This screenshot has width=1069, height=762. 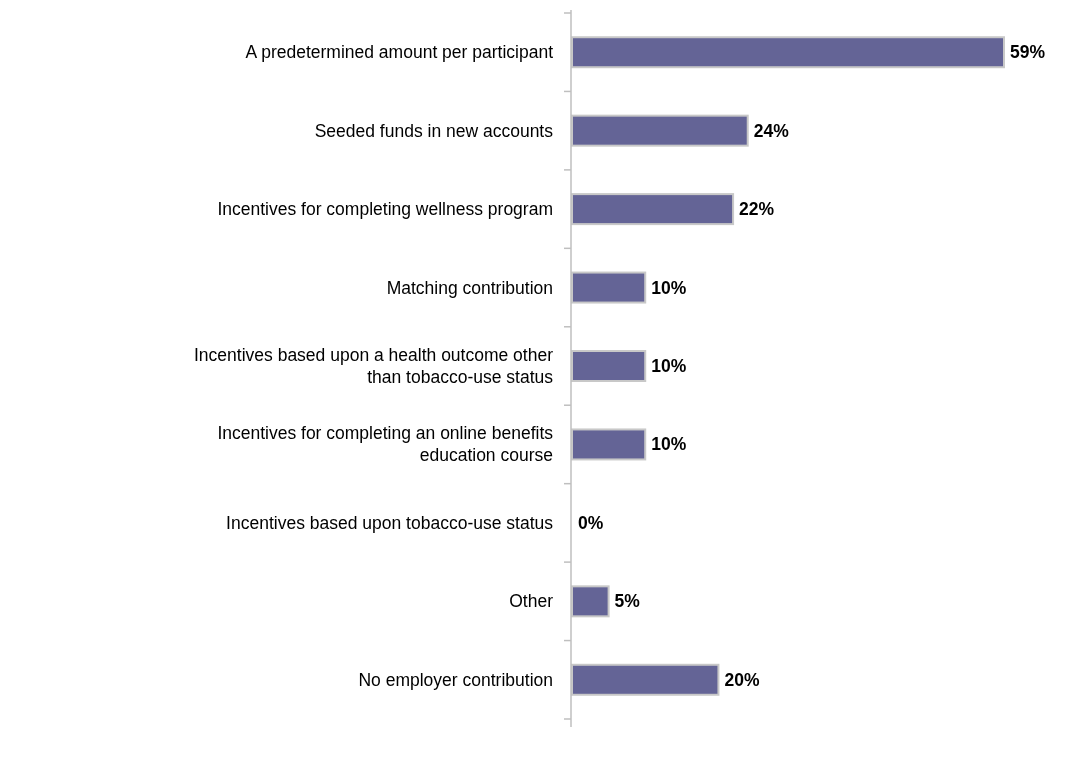 What do you see at coordinates (455, 679) in the screenshot?
I see `y-tick-label: No employer contribution` at bounding box center [455, 679].